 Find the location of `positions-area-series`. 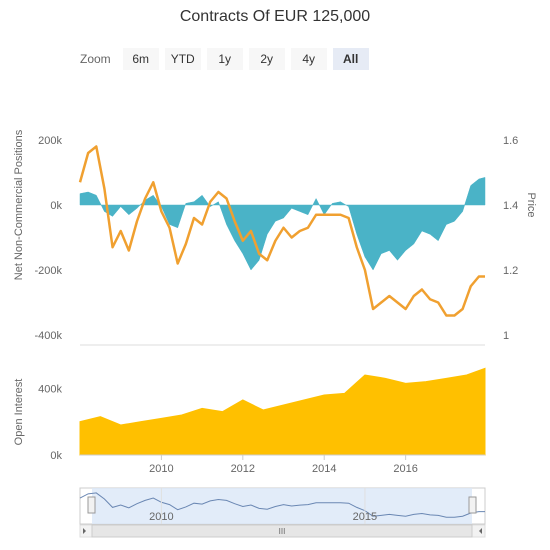

positions-area-series is located at coordinates (282, 224).